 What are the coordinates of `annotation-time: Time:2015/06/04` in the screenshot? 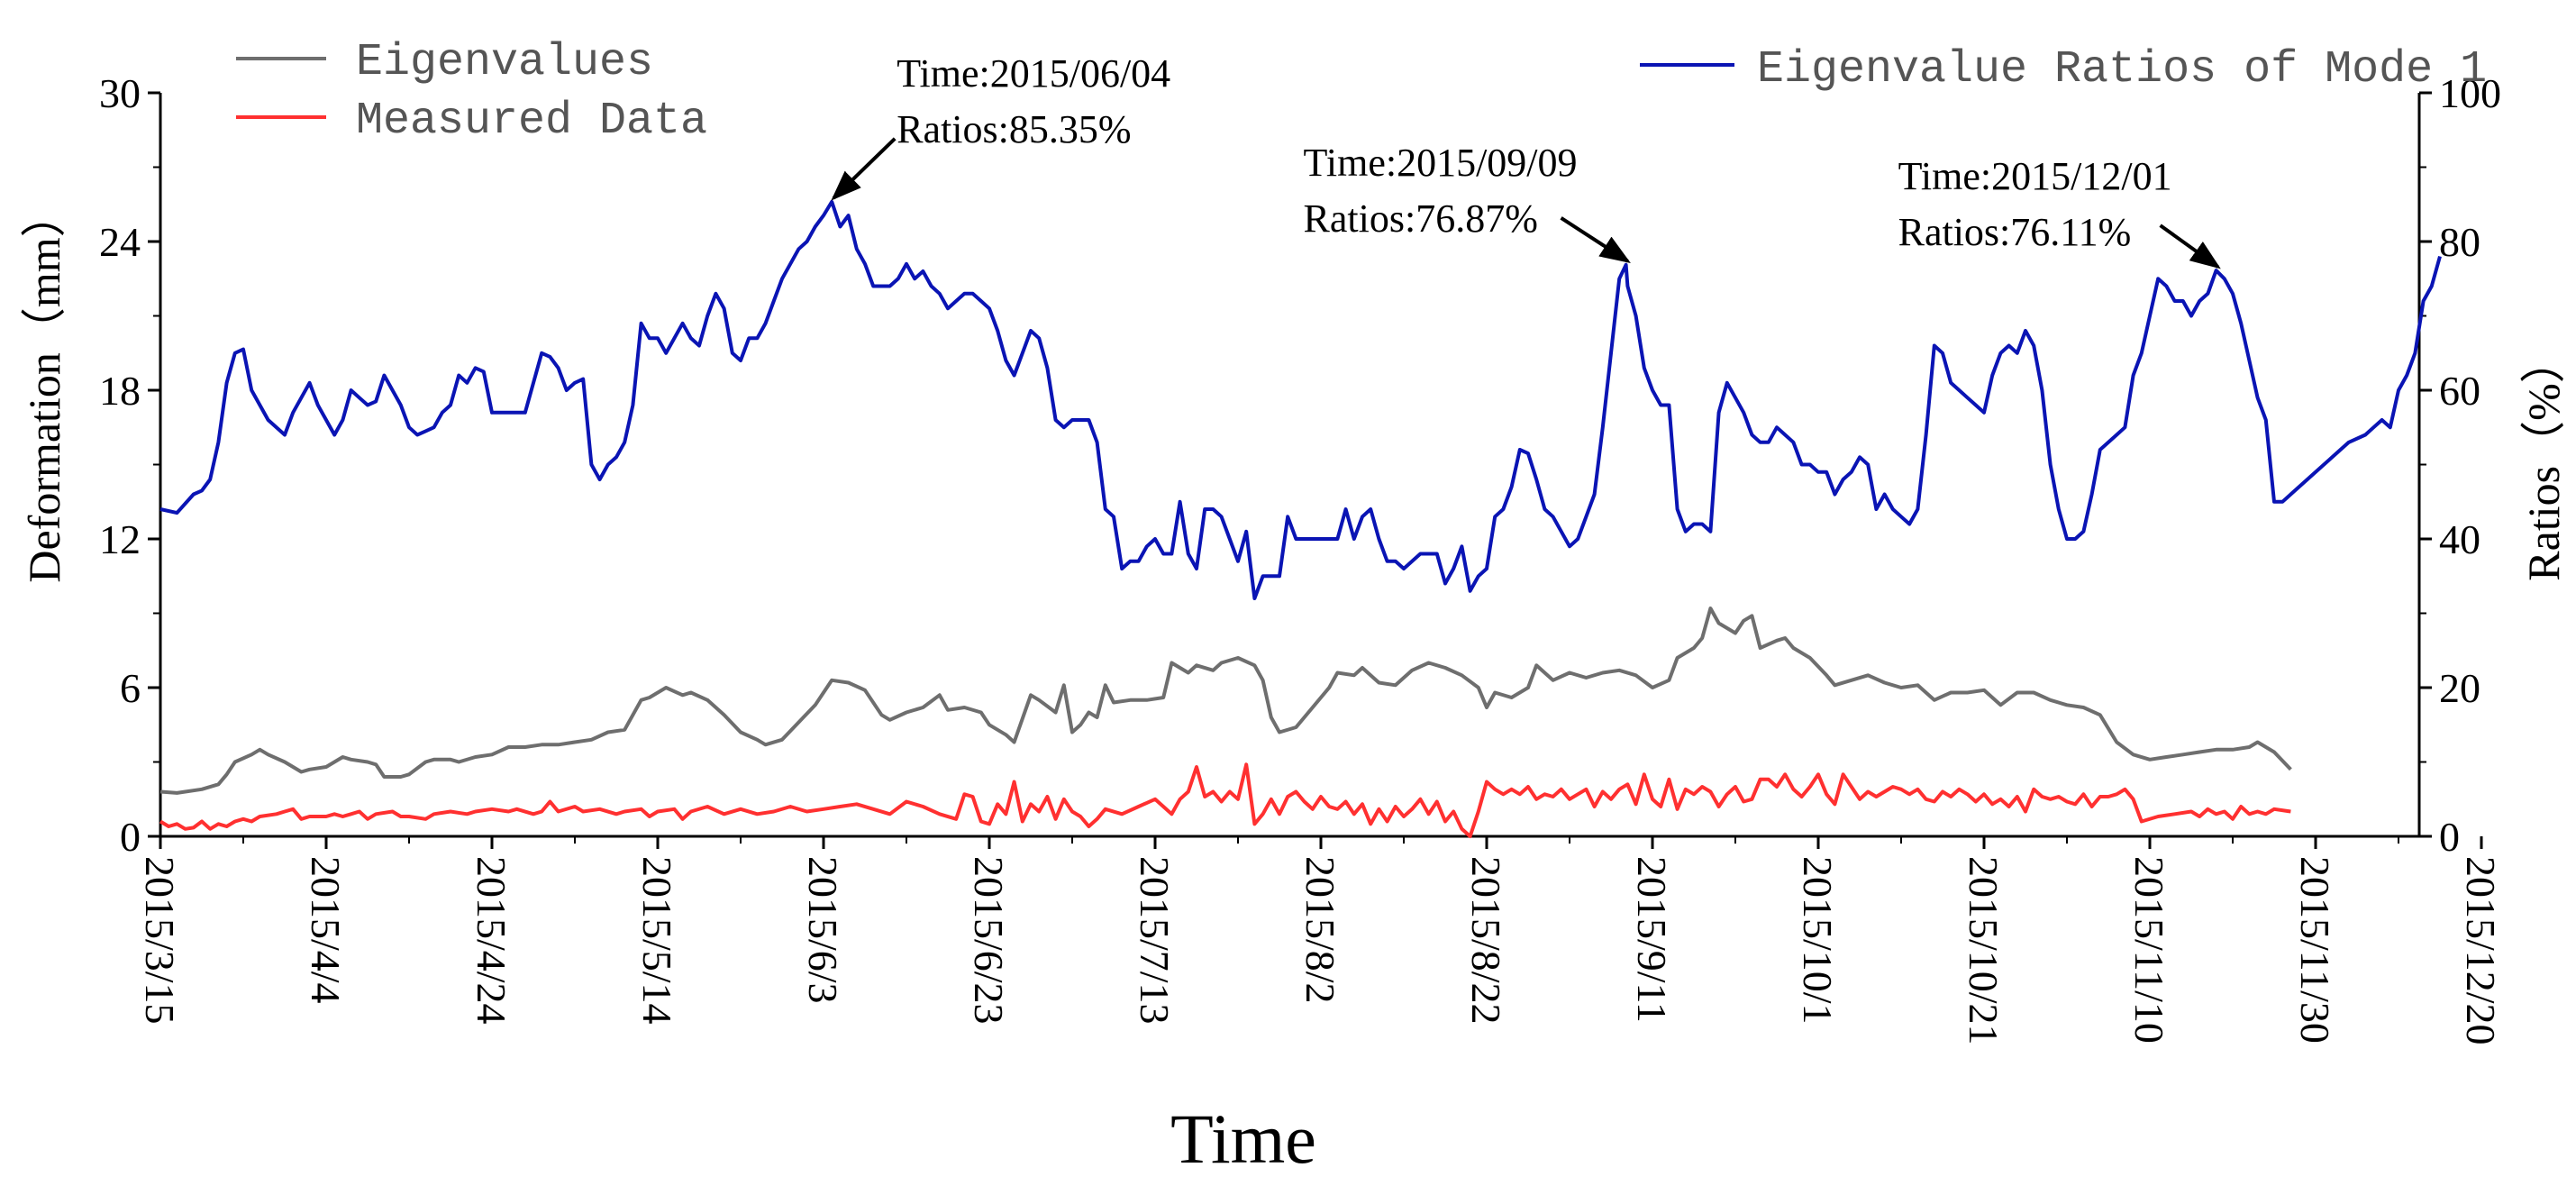 It's located at (1033, 74).